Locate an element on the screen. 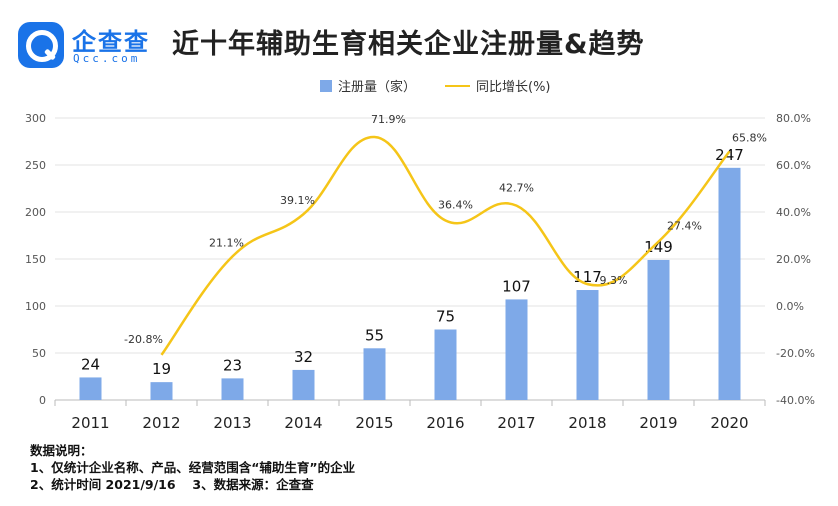  logo: 企查查 Qcc.com is located at coordinates (93, 45).